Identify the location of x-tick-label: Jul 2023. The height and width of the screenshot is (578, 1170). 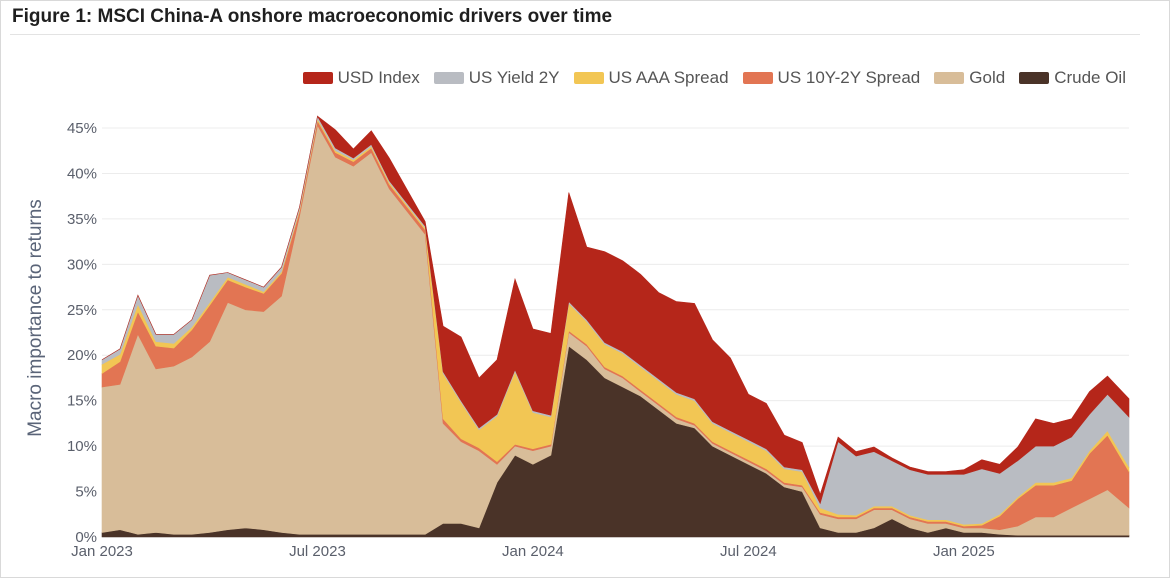
(317, 551).